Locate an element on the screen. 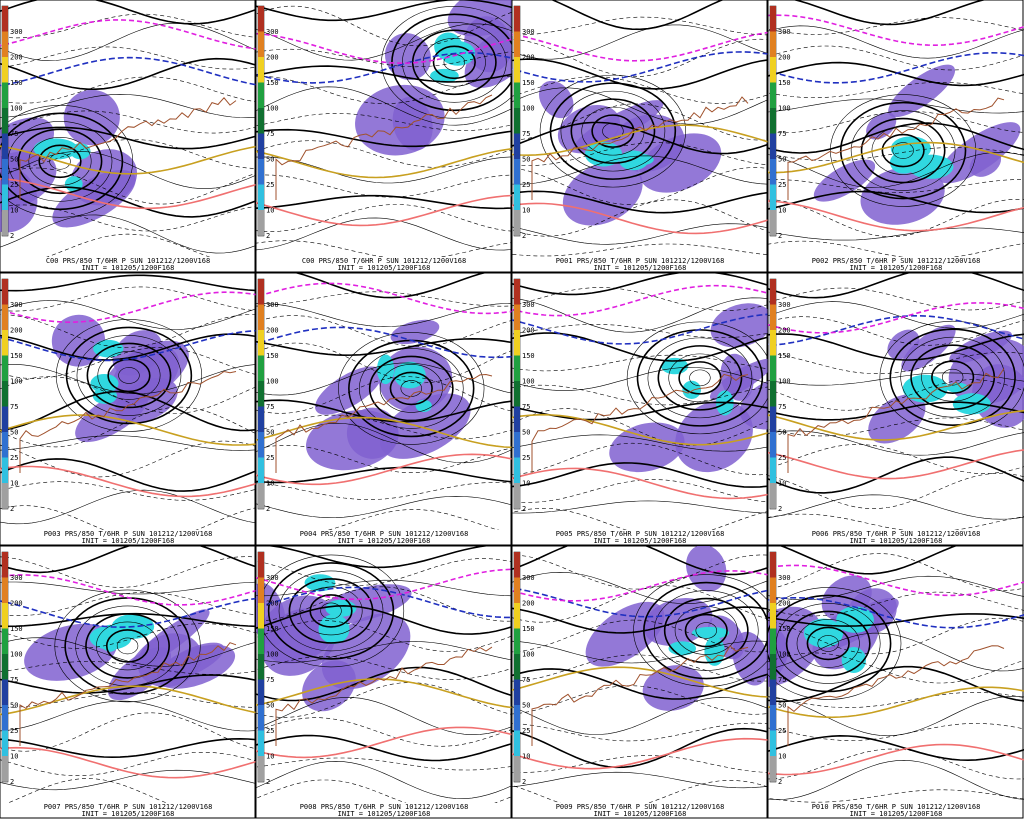 This screenshot has width=1024, height=819. colorbar-label: 100 is located at coordinates (528, 109).